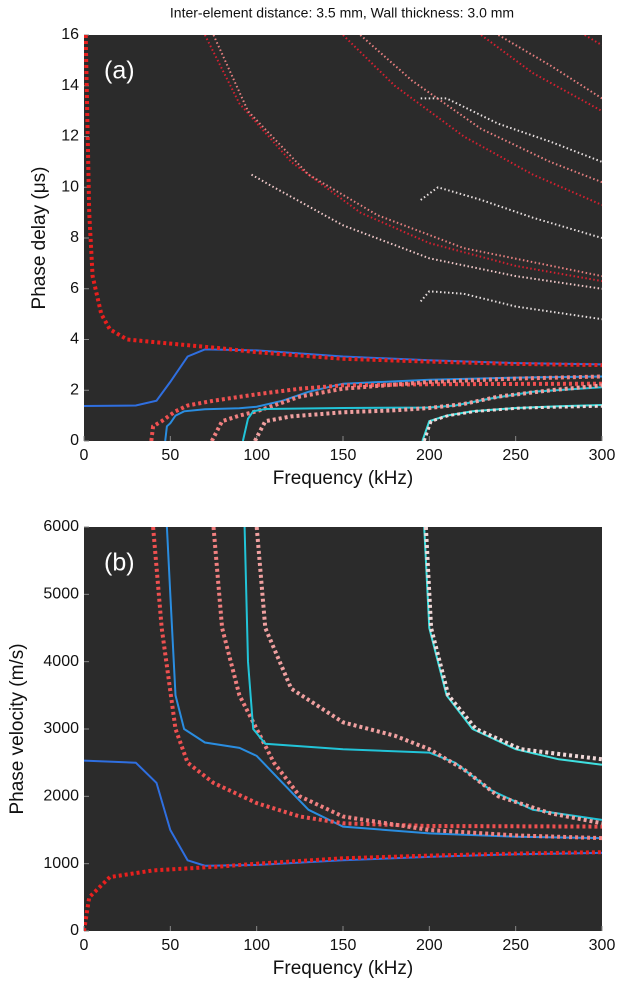 The height and width of the screenshot is (984, 621). What do you see at coordinates (39, 238) in the screenshot?
I see `y-axis-label: Phase delay (μs)` at bounding box center [39, 238].